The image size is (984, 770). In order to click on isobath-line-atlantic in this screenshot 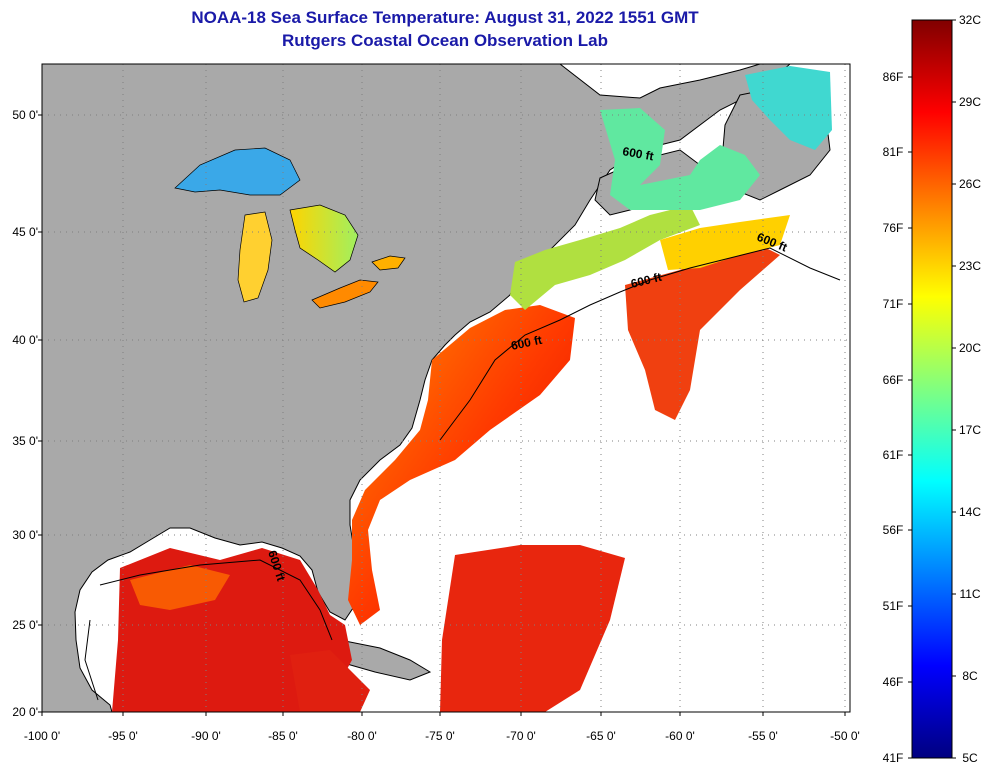, I will do `click(640, 344)`.